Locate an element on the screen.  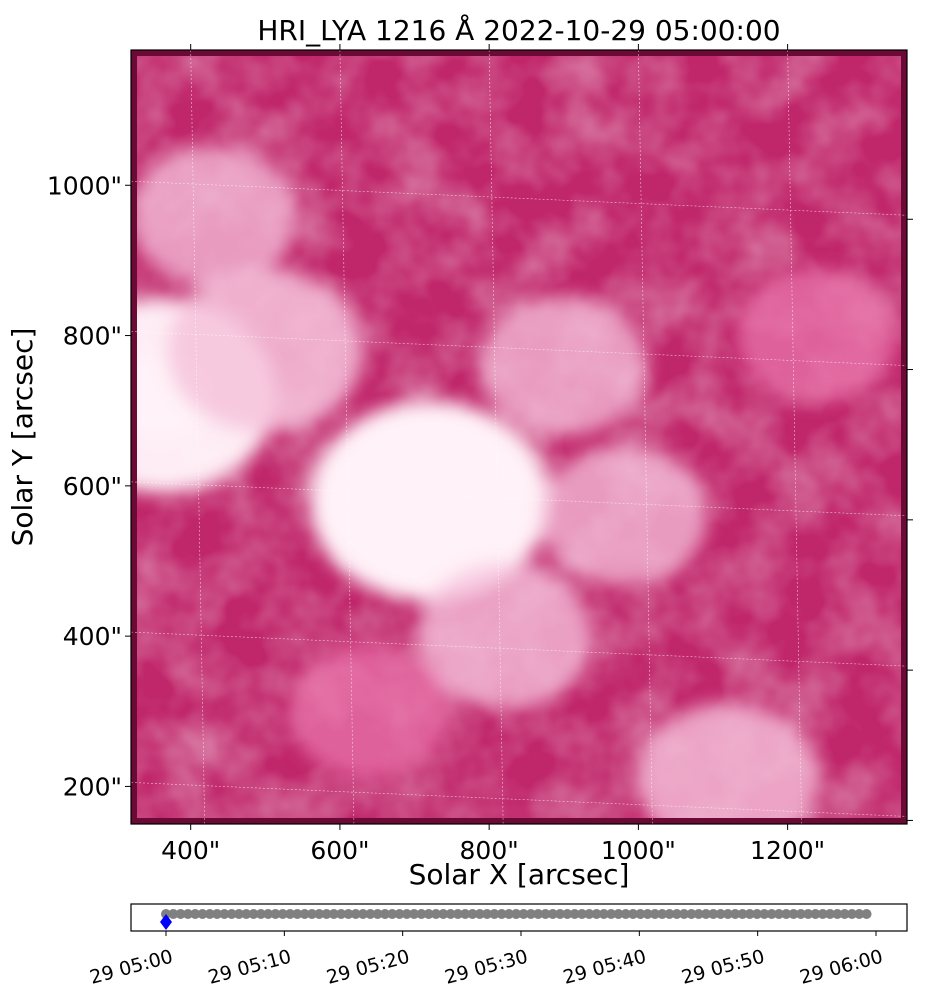
current-frame-marker is located at coordinates (166, 922).